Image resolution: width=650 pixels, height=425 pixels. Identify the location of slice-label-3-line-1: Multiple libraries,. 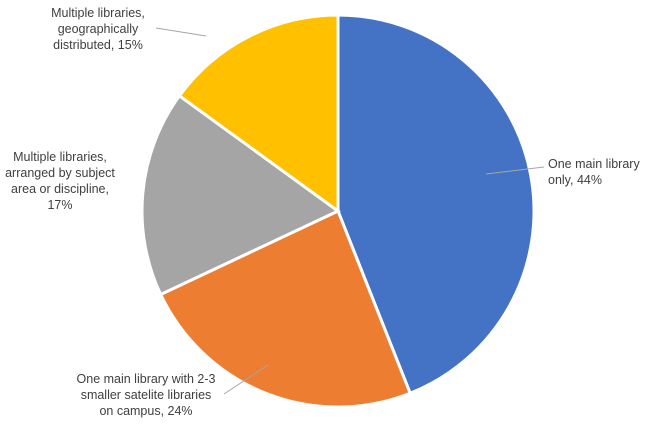
(60, 157).